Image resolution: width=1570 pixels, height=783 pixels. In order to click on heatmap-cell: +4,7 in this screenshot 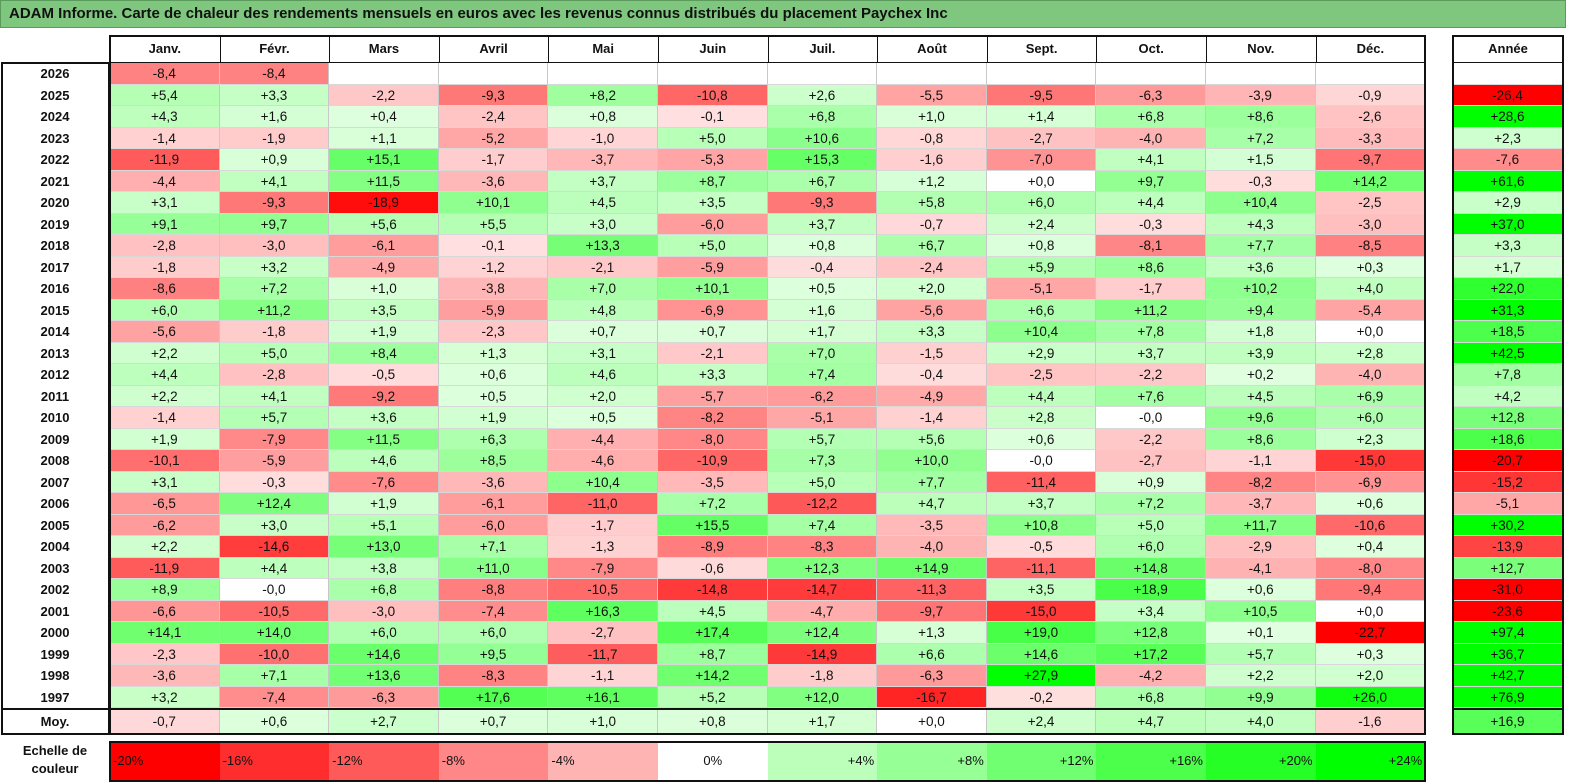, I will do `click(932, 504)`.